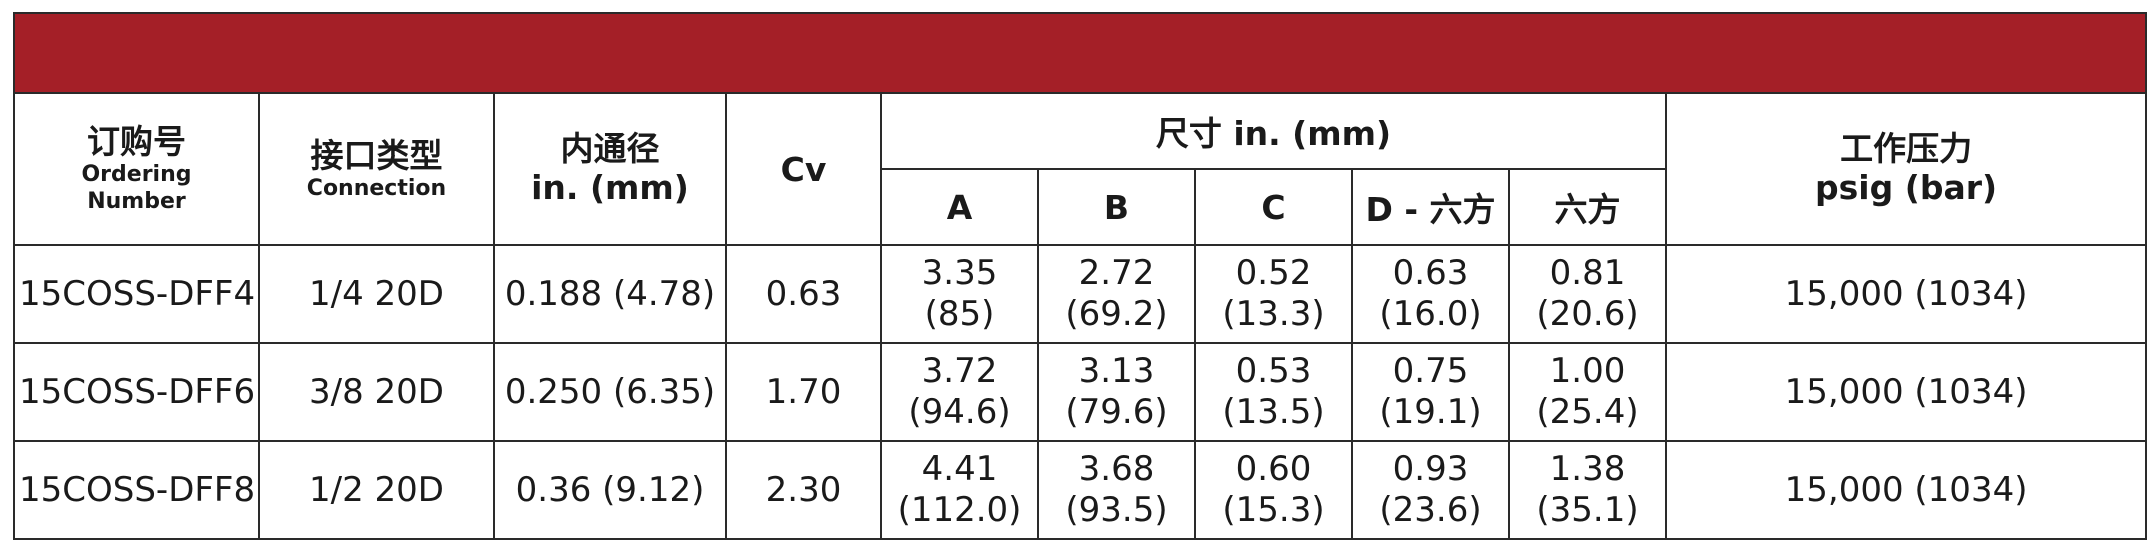  I want to click on cell-dim-c: 0.60 (15.3), so click(1273, 490).